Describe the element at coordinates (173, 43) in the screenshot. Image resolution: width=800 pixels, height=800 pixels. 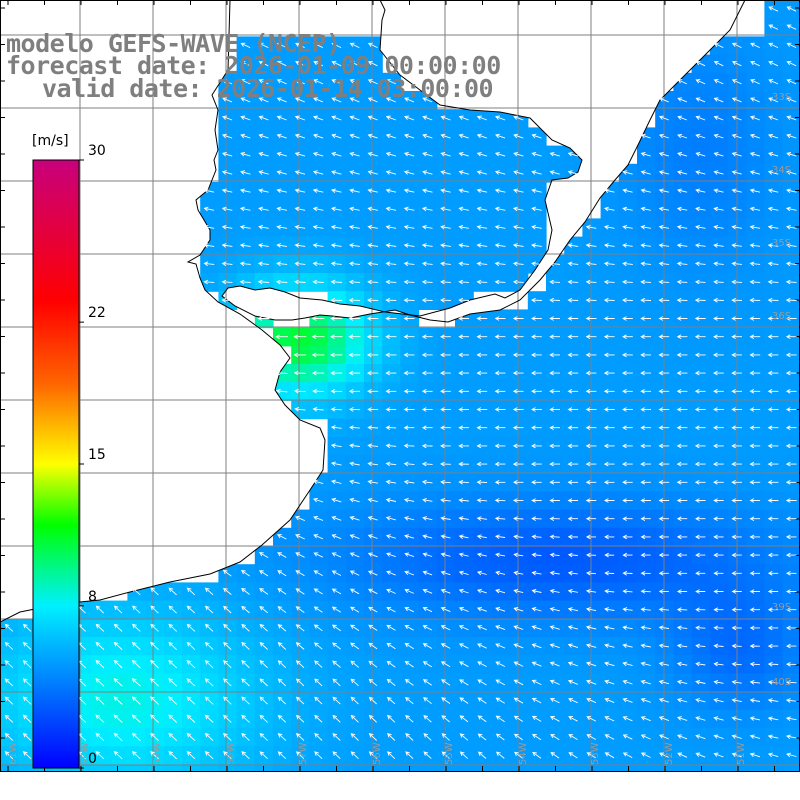
I see `model-title: modelo GEFS-WAVE (NCEP)` at that location.